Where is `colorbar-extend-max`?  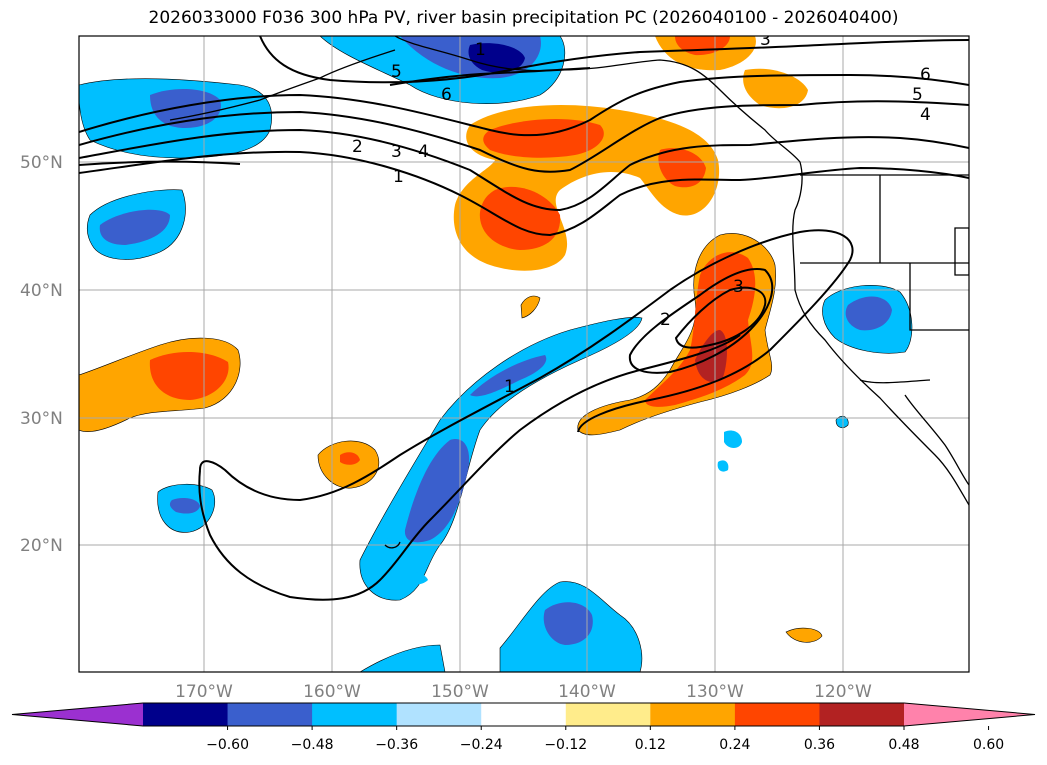
colorbar-extend-max is located at coordinates (969, 714).